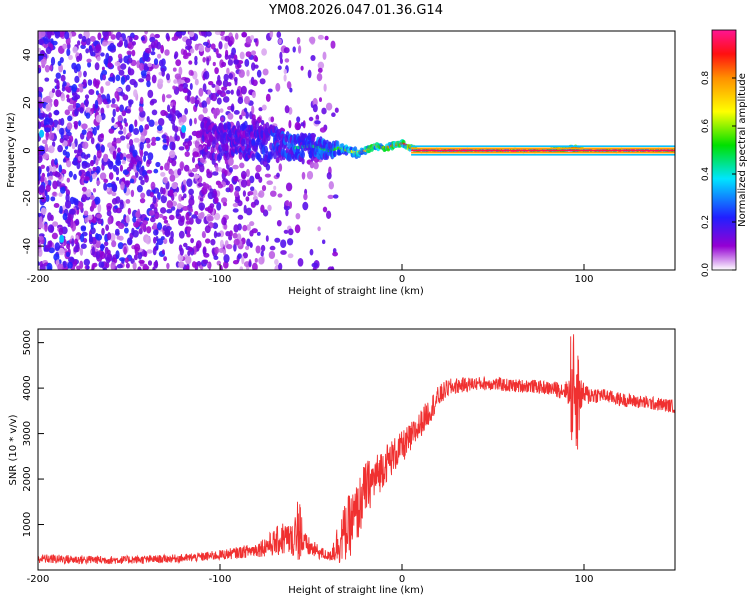 The image size is (750, 600). I want to click on spectrogram-carrier-band, so click(543, 150).